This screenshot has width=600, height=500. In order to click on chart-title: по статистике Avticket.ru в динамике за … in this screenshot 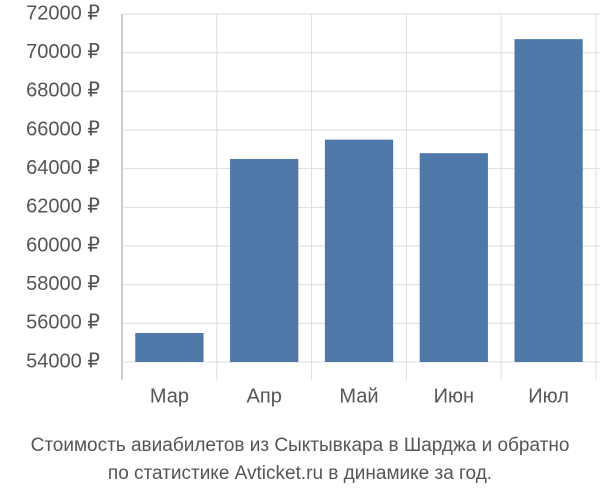, I will do `click(300, 473)`.